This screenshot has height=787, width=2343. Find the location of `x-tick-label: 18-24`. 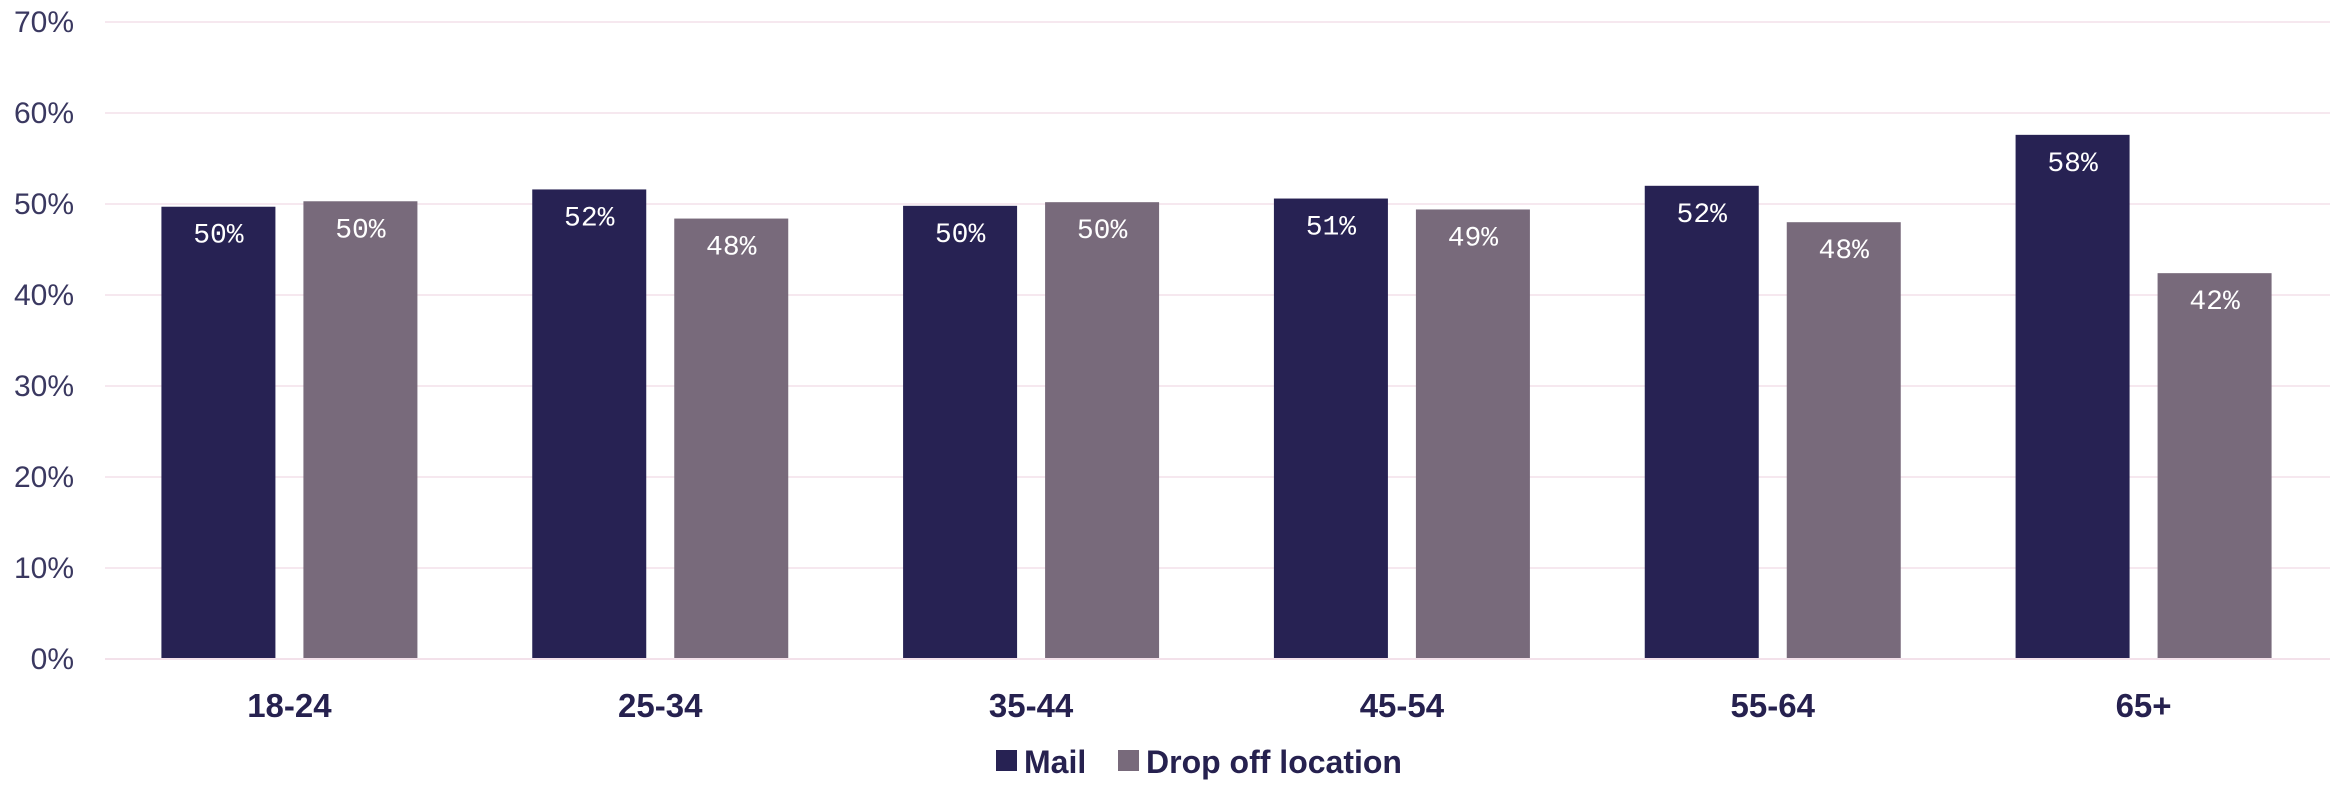

x-tick-label: 18-24 is located at coordinates (289, 705).